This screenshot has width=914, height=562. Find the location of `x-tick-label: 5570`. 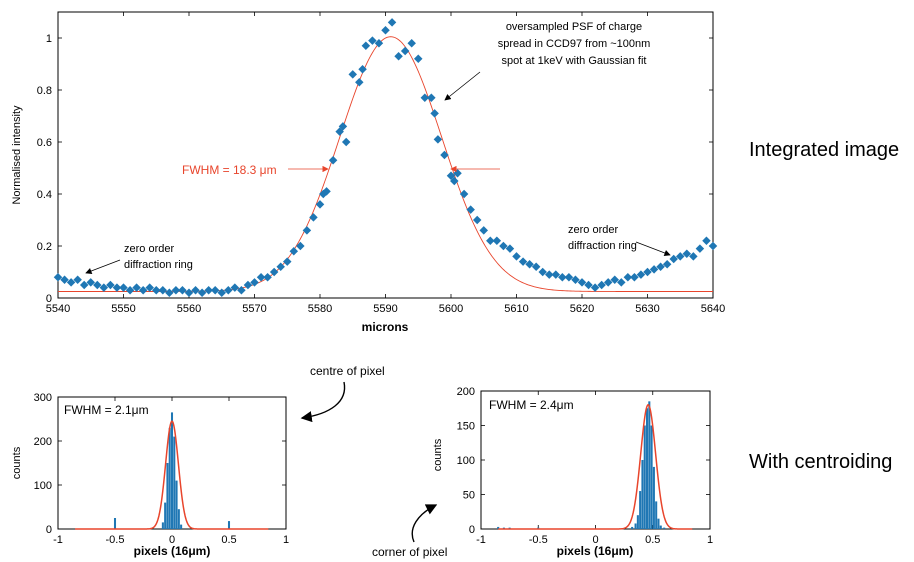

x-tick-label: 5570 is located at coordinates (254, 309).